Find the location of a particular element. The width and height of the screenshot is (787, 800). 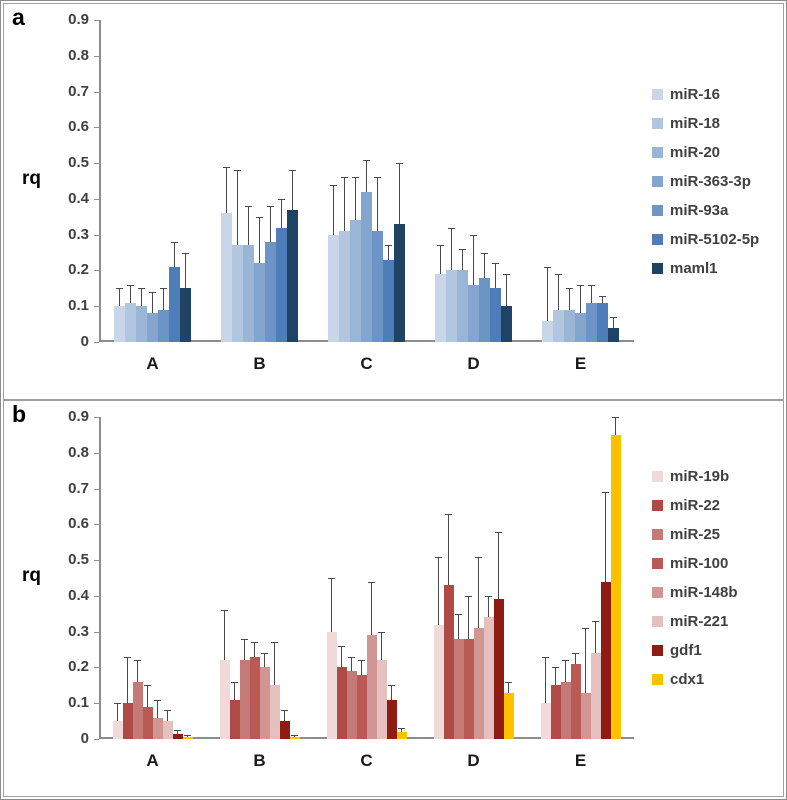

bar-miR-19b-B is located at coordinates (224, 699).